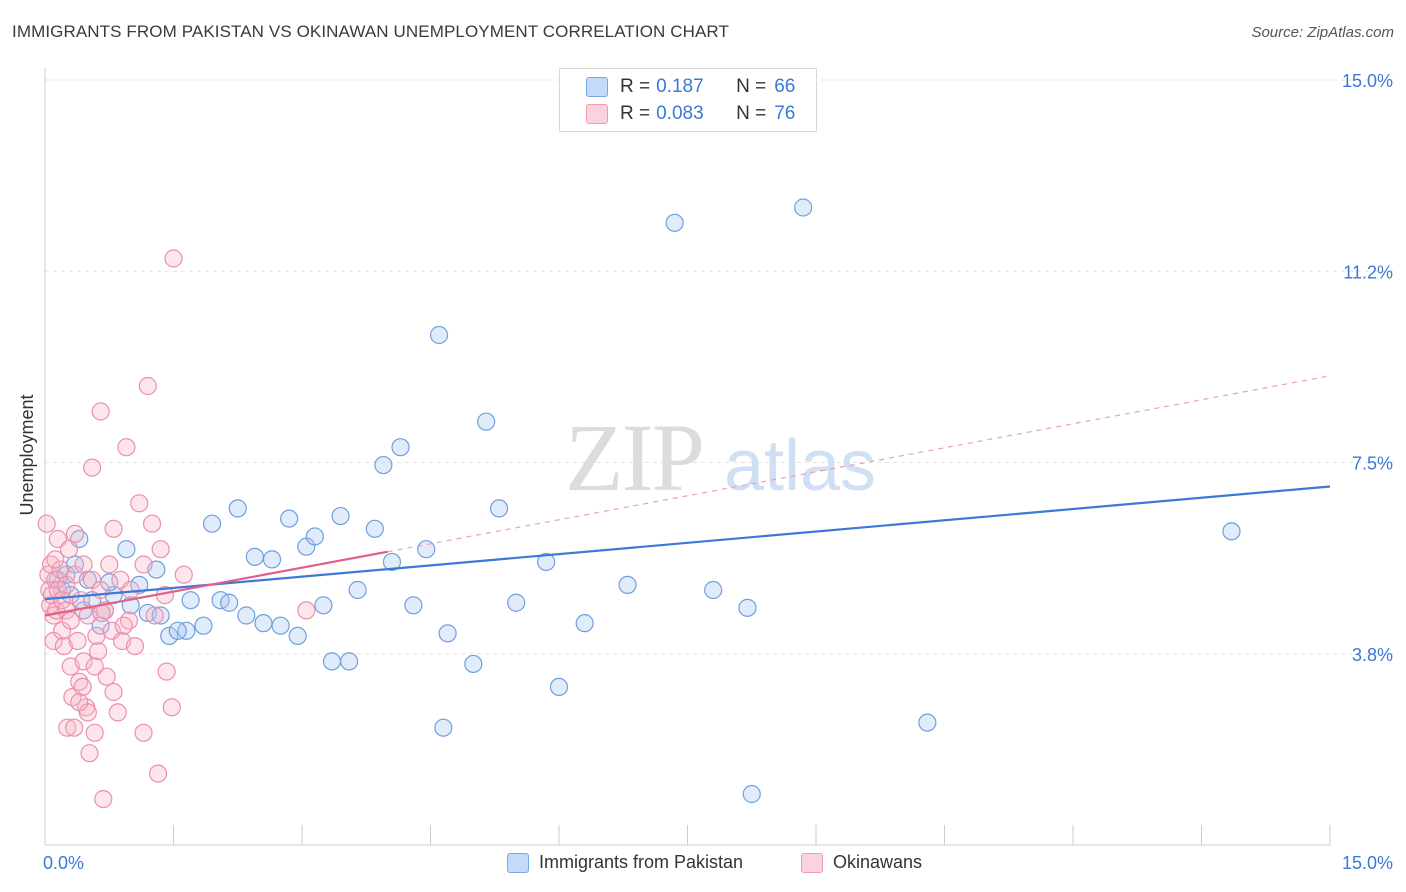 The width and height of the screenshot is (1406, 892). I want to click on x-tick-label: 15.0%, so click(1367, 863).